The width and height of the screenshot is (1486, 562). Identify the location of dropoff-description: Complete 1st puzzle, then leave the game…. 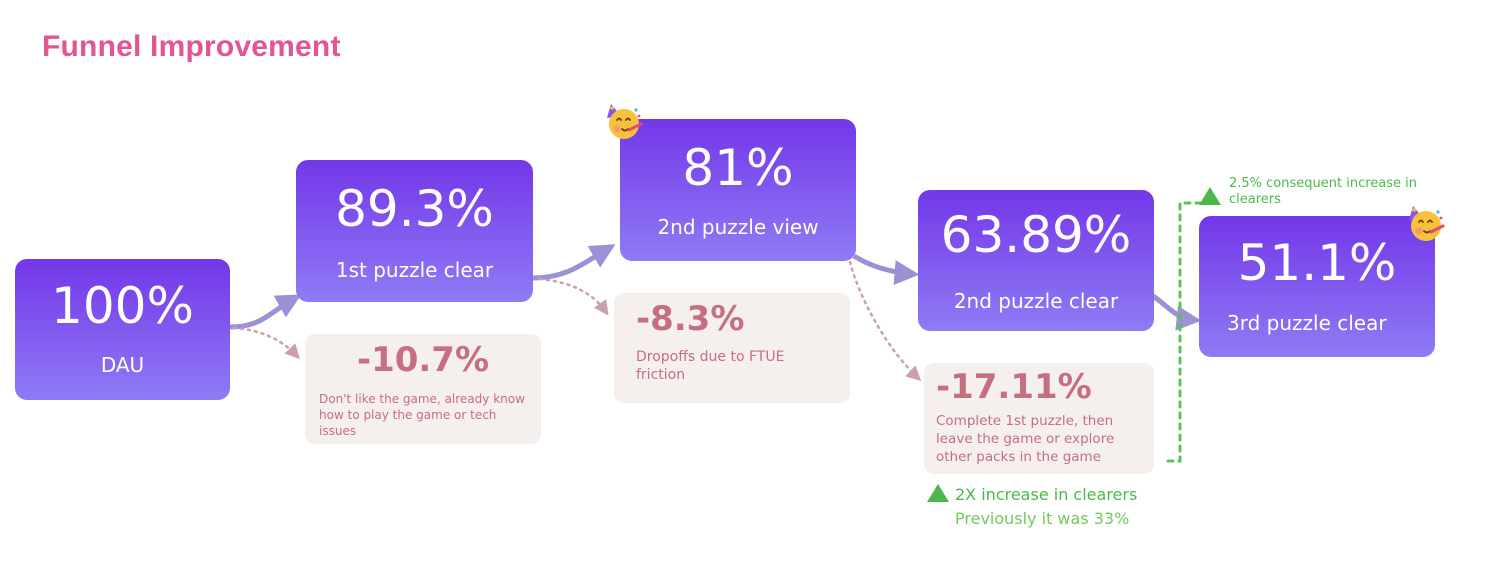
(1025, 439).